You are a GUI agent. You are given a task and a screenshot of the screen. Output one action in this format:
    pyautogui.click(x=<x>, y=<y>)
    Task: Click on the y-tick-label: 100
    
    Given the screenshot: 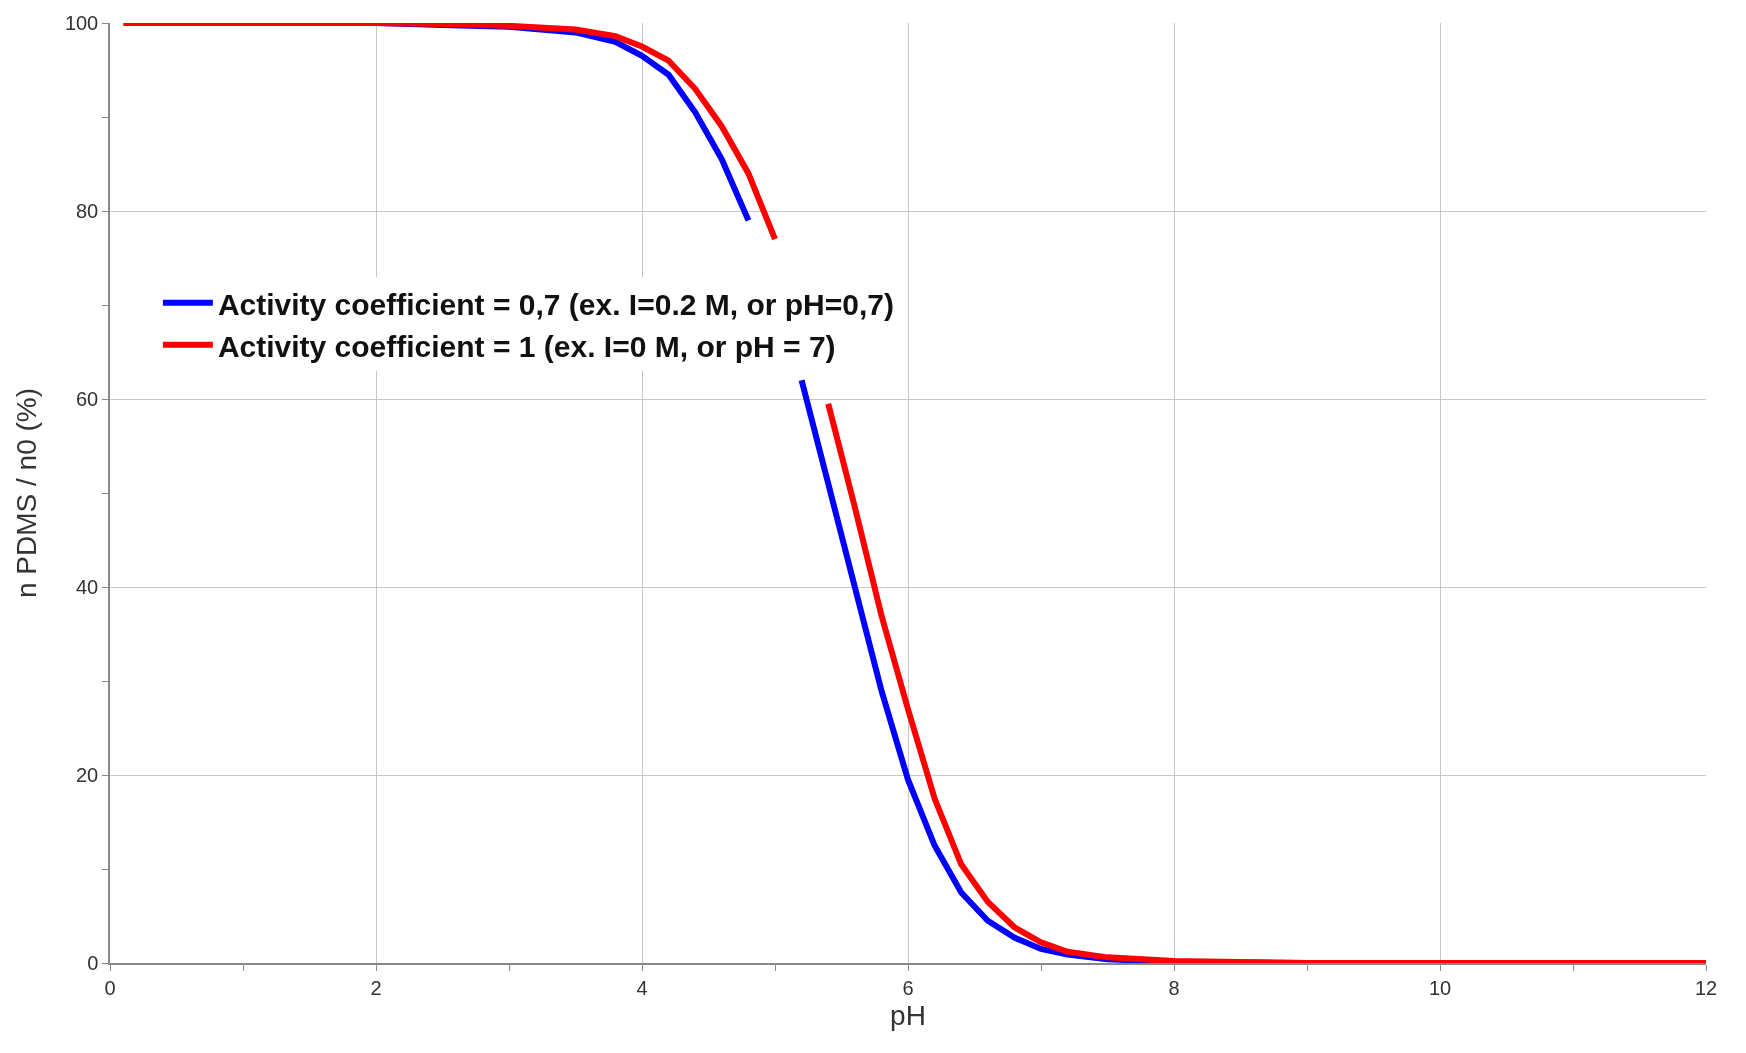 What is the action you would take?
    pyautogui.click(x=81, y=23)
    